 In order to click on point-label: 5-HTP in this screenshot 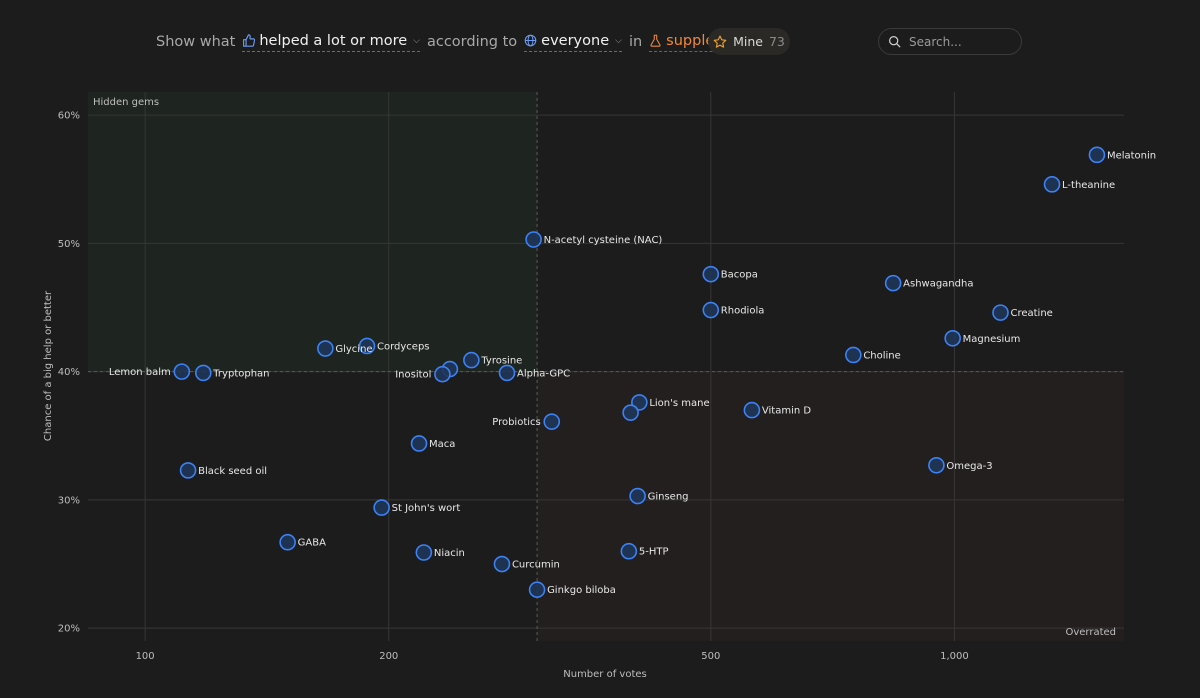, I will do `click(654, 552)`.